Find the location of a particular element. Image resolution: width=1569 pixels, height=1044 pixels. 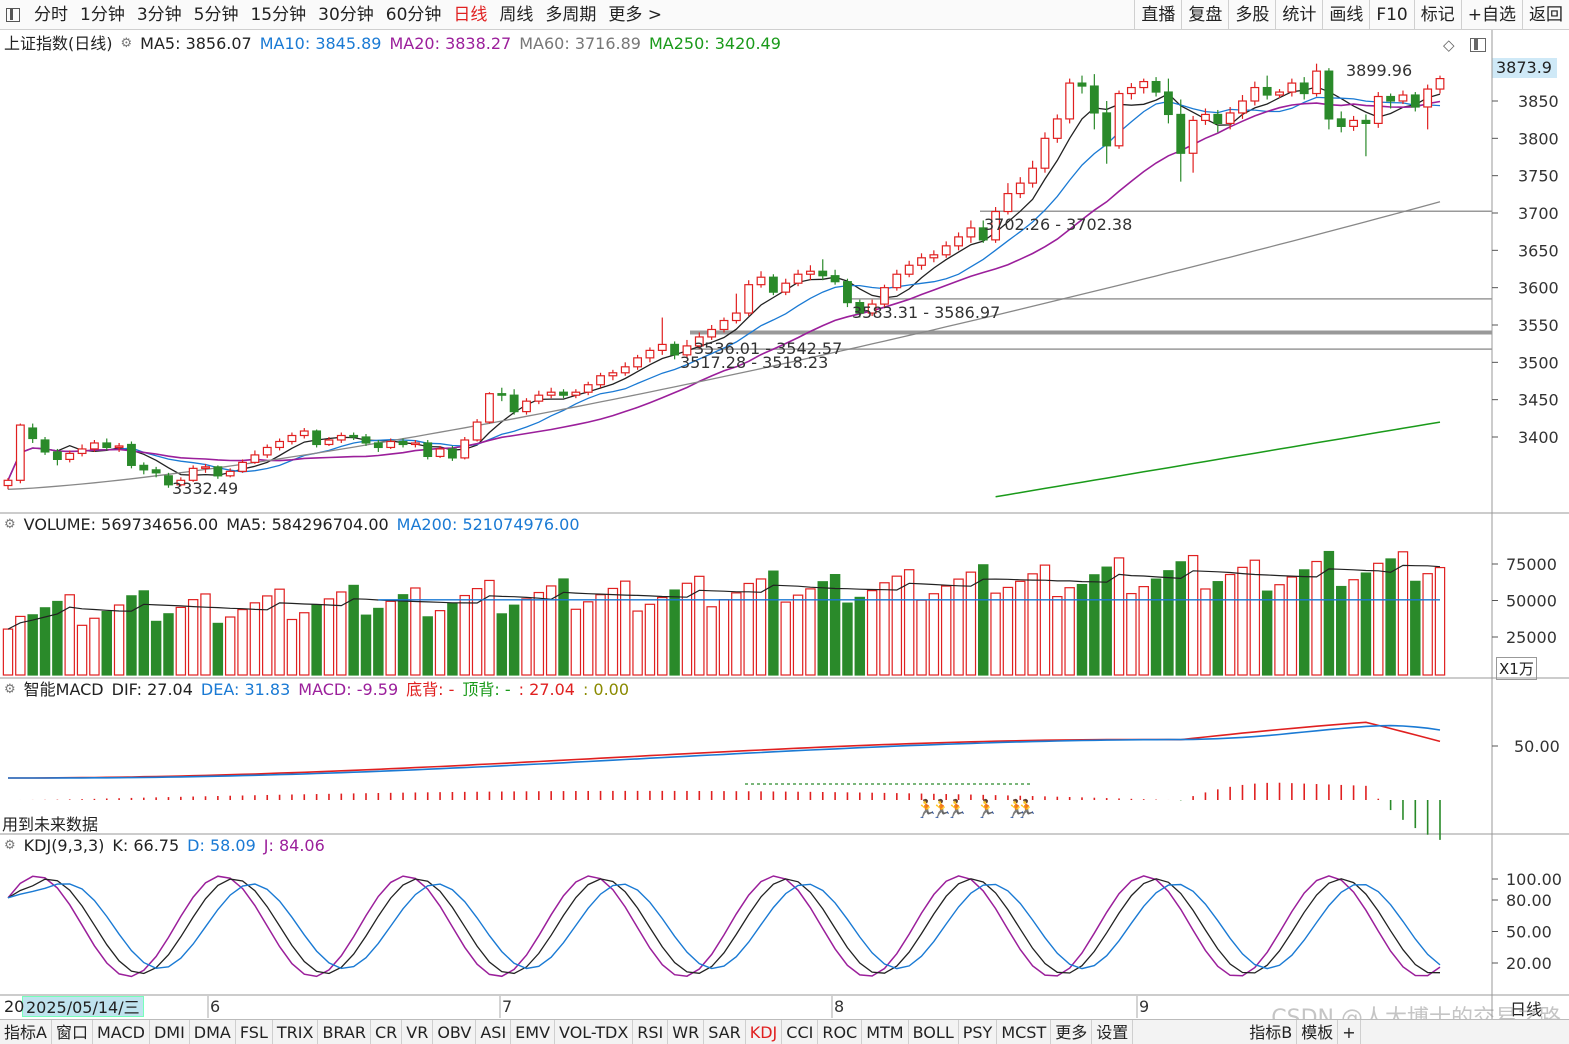

volume-tick-label: 25000 is located at coordinates (1531, 637).